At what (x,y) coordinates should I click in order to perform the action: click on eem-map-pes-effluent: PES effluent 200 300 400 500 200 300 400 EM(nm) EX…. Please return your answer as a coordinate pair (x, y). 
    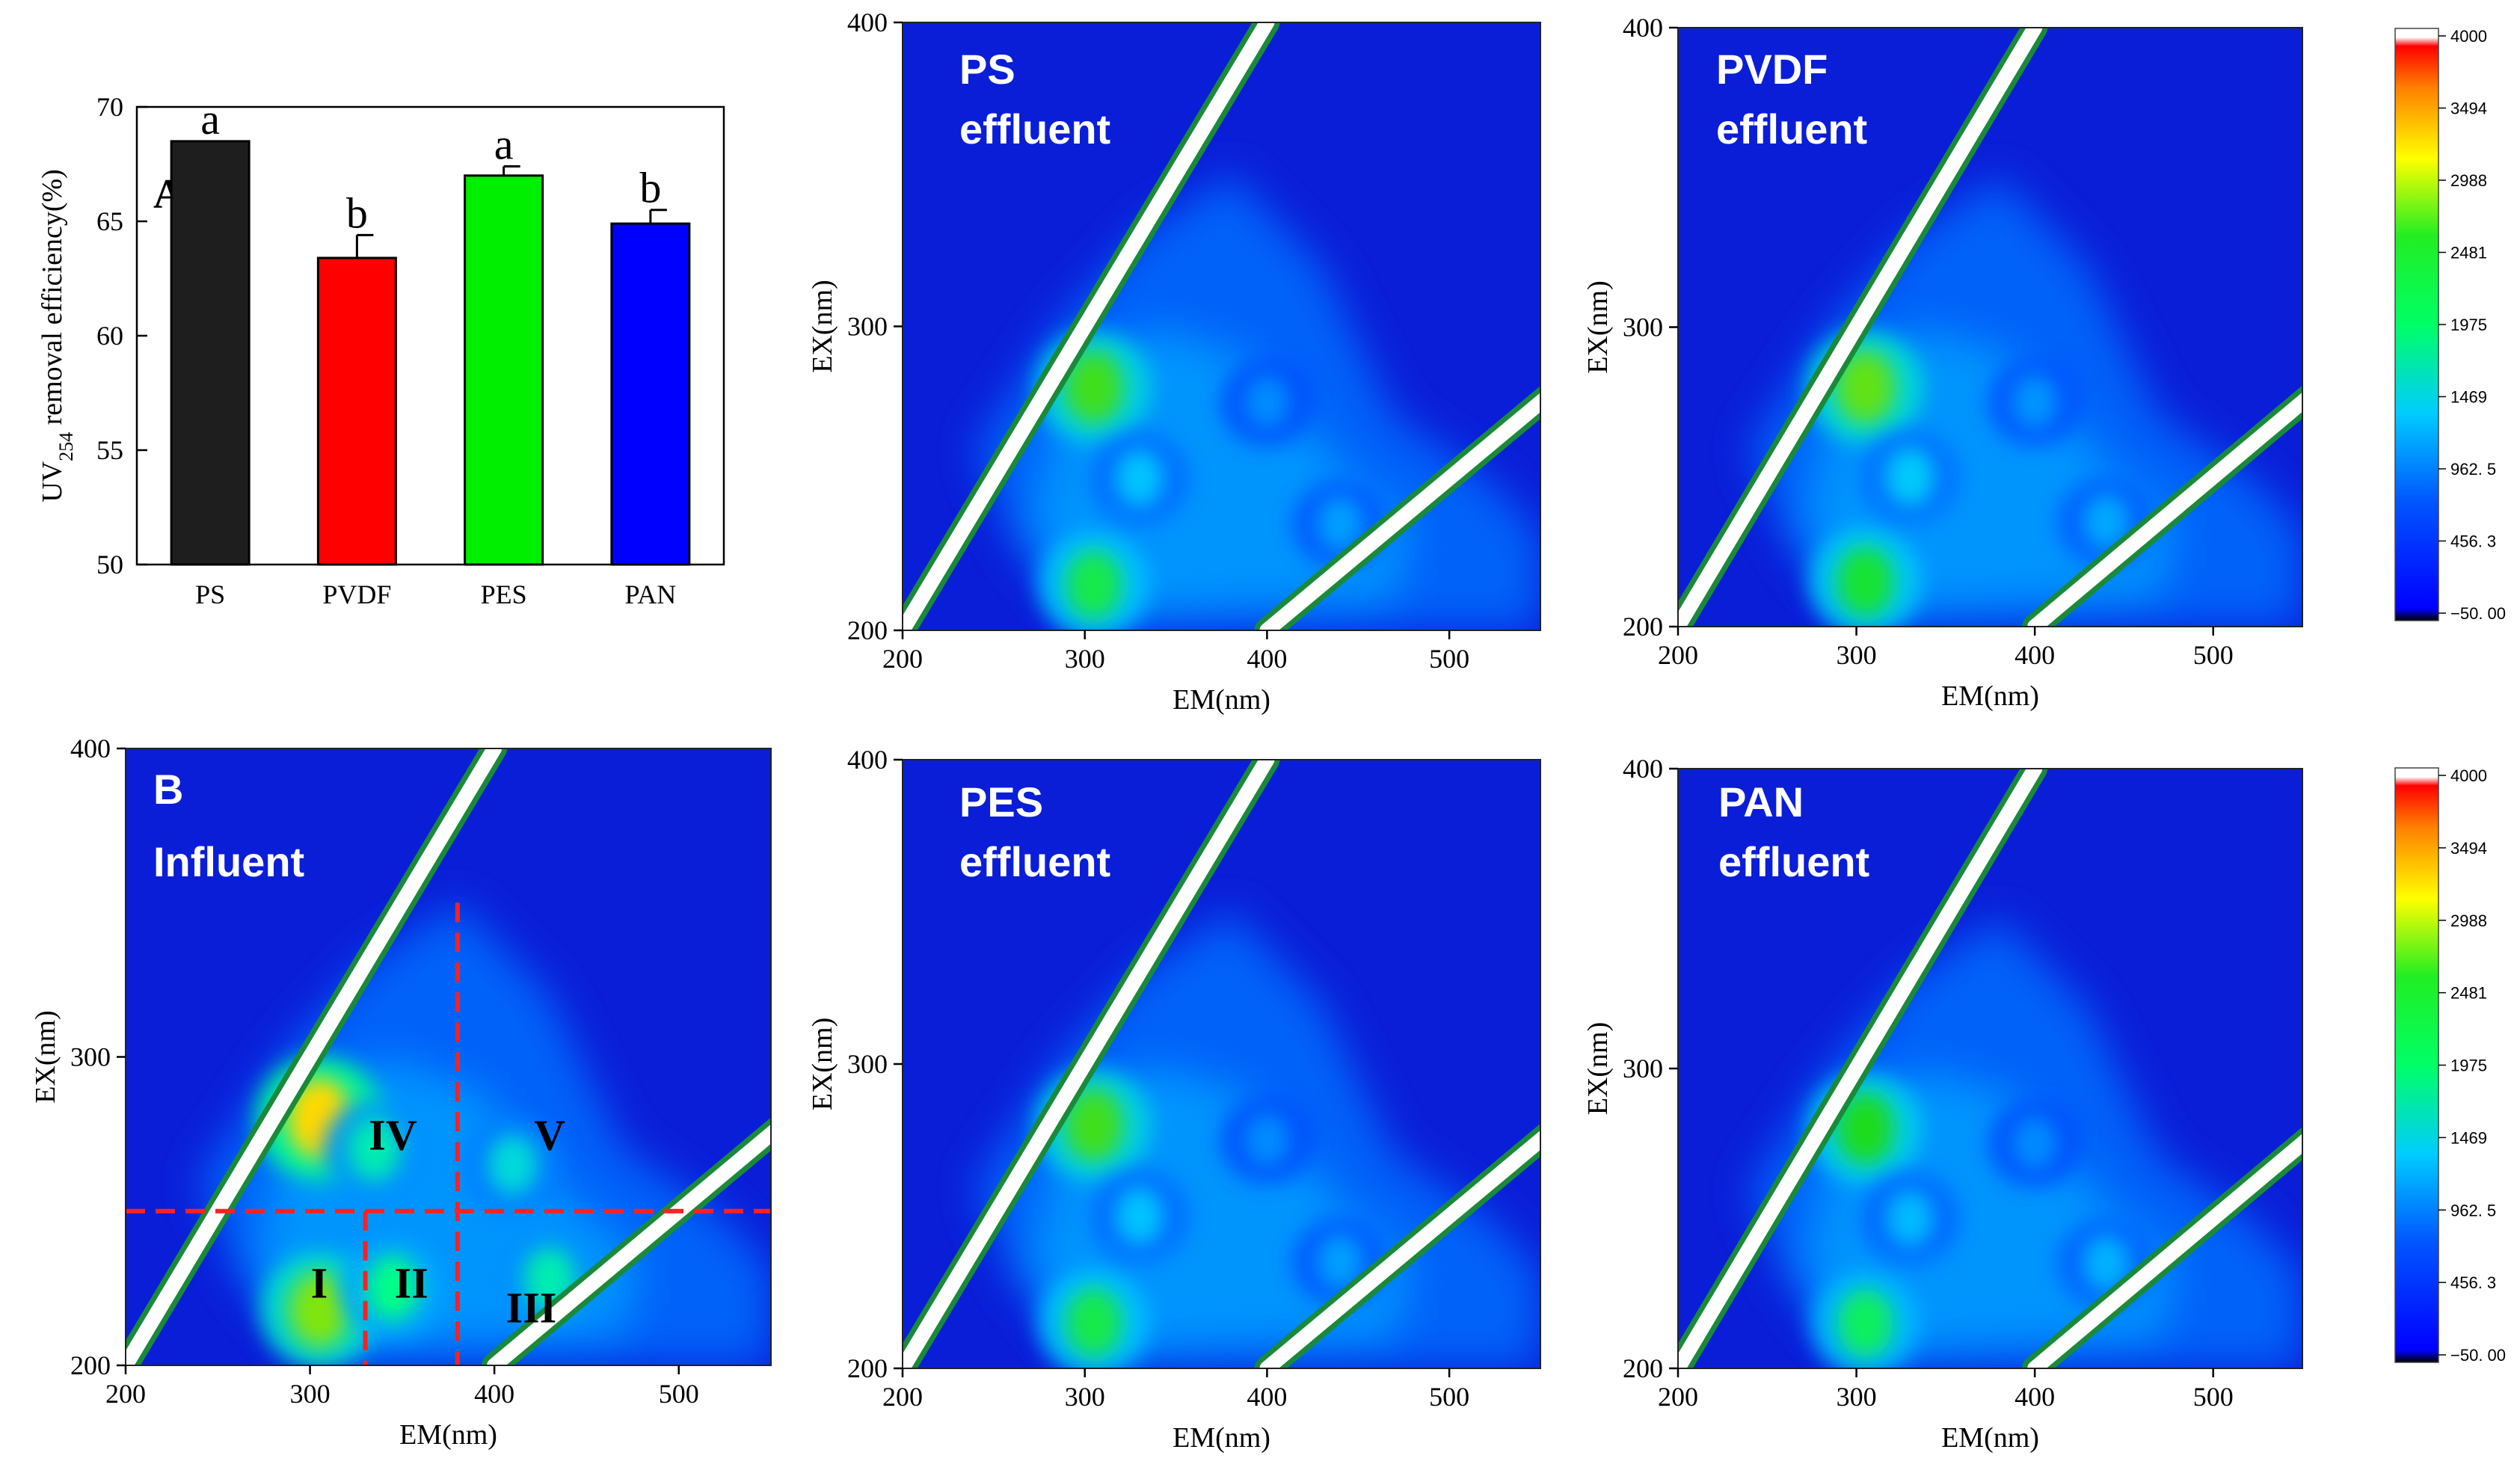
    Looking at the image, I should click on (1174, 1099).